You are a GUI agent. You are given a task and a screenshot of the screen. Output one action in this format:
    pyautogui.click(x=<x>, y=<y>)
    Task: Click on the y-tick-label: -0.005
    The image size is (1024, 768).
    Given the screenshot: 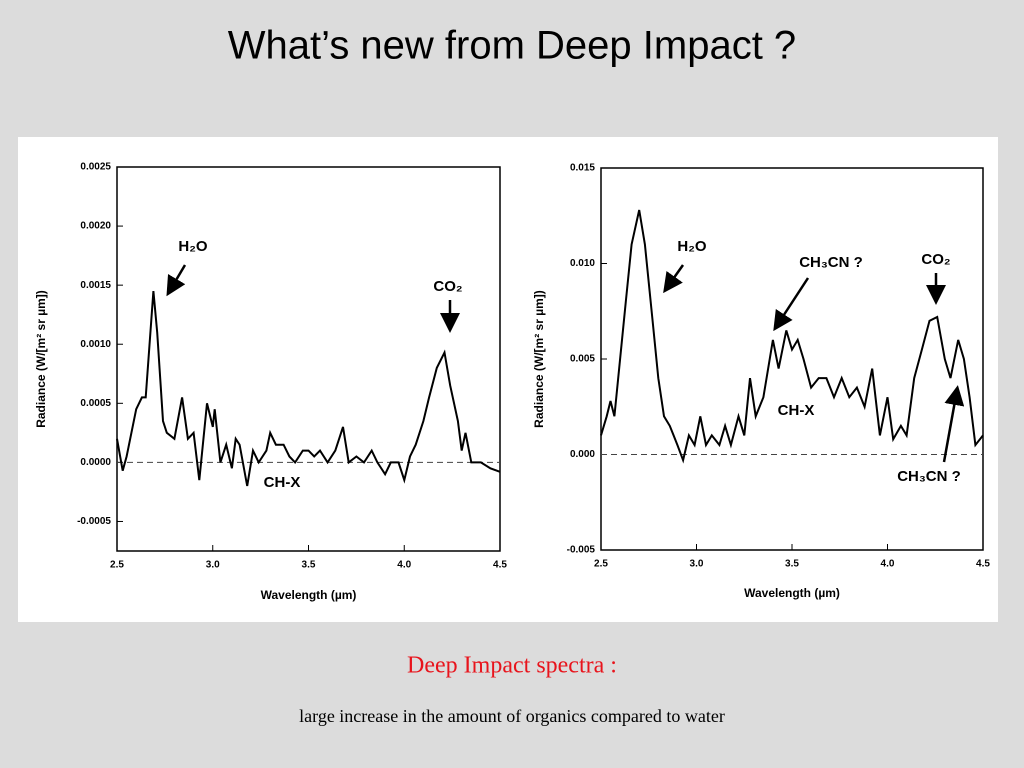 What is the action you would take?
    pyautogui.click(x=581, y=550)
    